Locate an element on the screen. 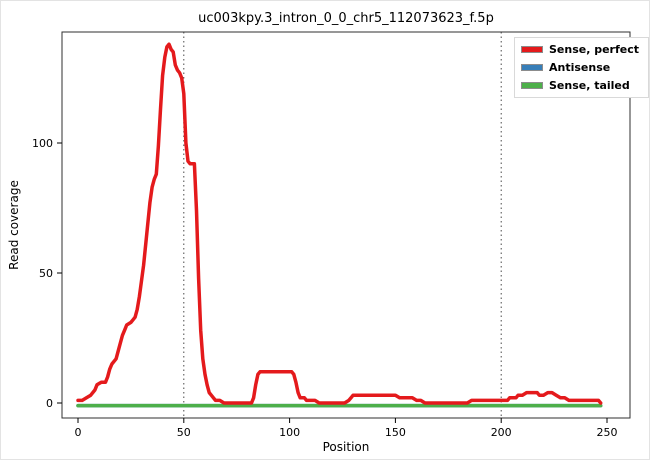 This screenshot has height=460, width=650. y-axis-label: Read coverage is located at coordinates (14, 225).